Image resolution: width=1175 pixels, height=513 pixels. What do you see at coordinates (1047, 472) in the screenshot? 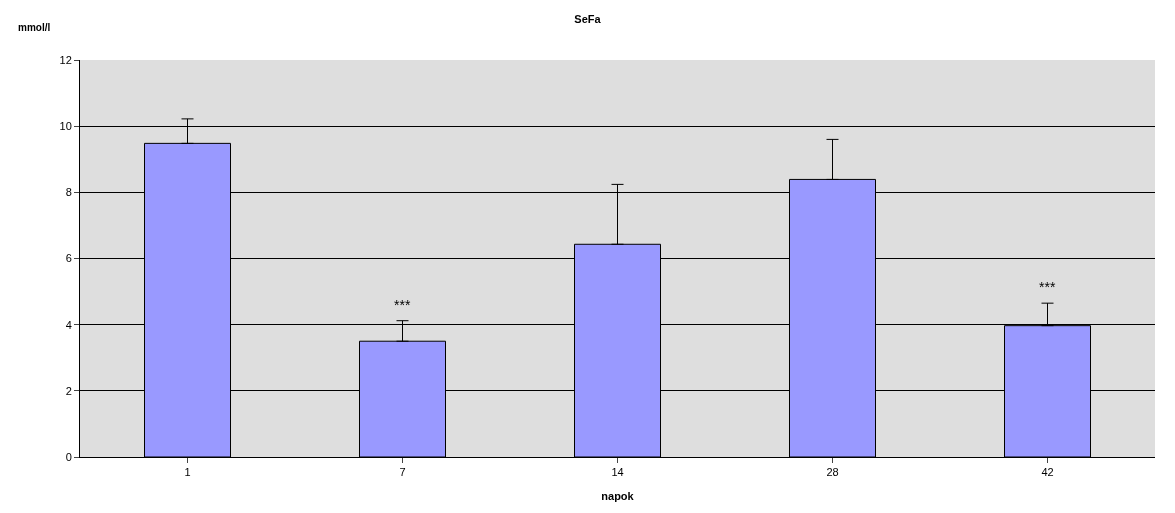
I see `x-tick-label: 42` at bounding box center [1047, 472].